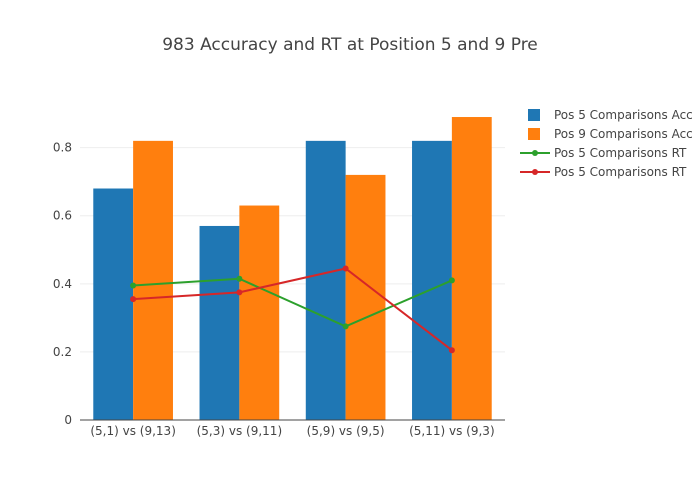  Describe the element at coordinates (623, 115) in the screenshot. I see `legend-label: Pos 5 Comparisons Acc` at that location.